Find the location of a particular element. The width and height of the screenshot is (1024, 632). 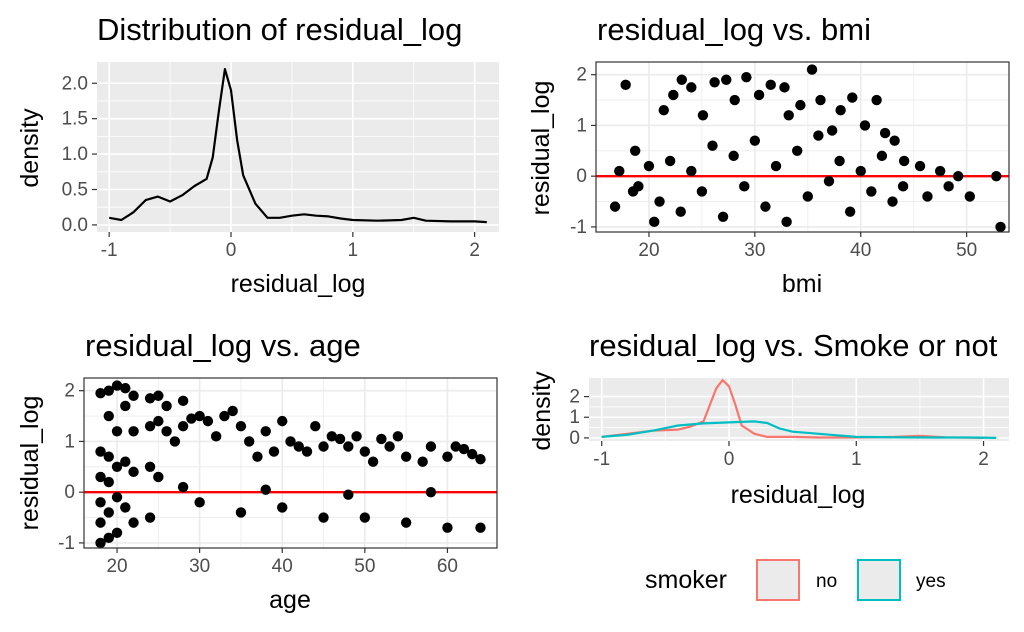

legend: smoker no yes is located at coordinates (795, 580).